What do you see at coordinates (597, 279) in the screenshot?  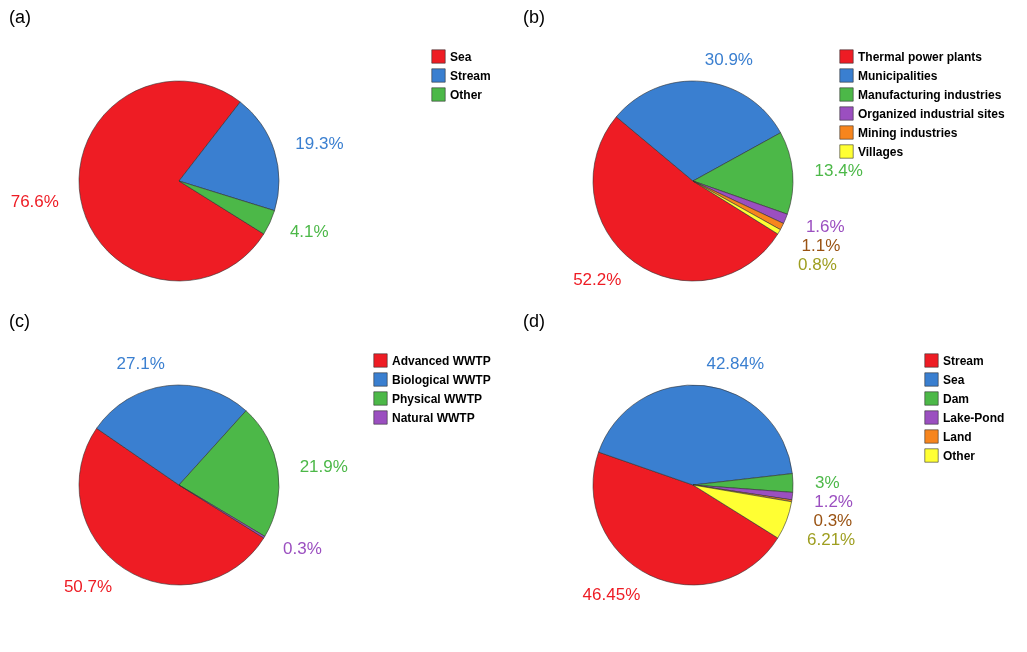 I see `data-label: 52.2%` at bounding box center [597, 279].